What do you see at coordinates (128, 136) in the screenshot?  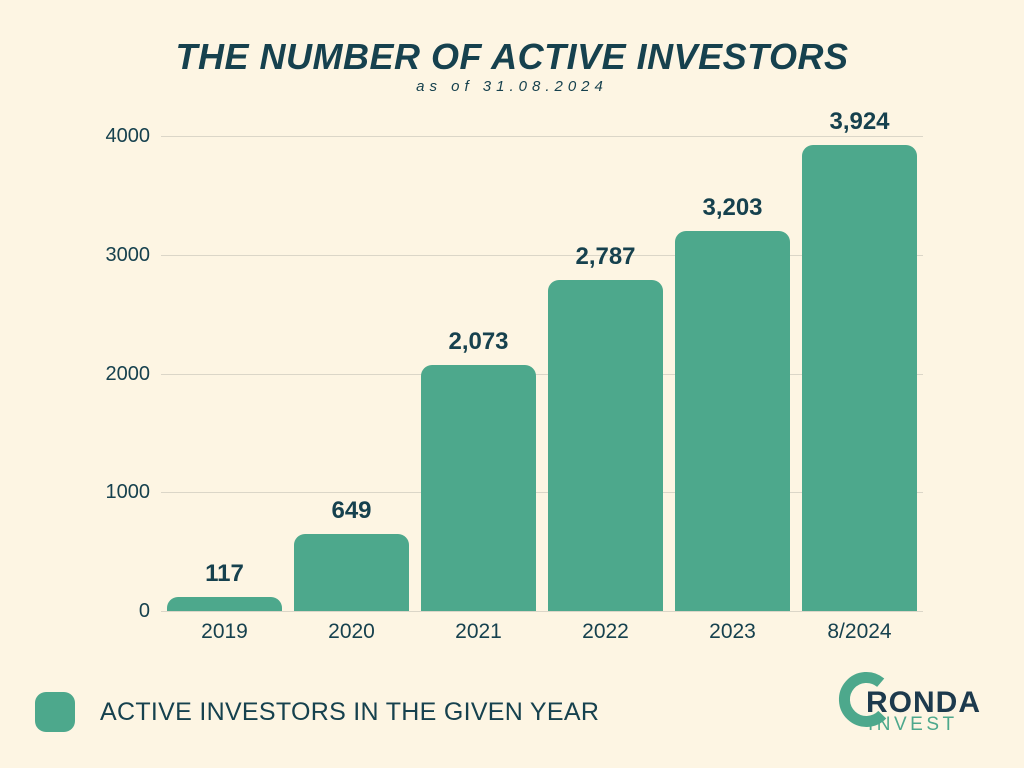 I see `y-tick-label: 4000` at bounding box center [128, 136].